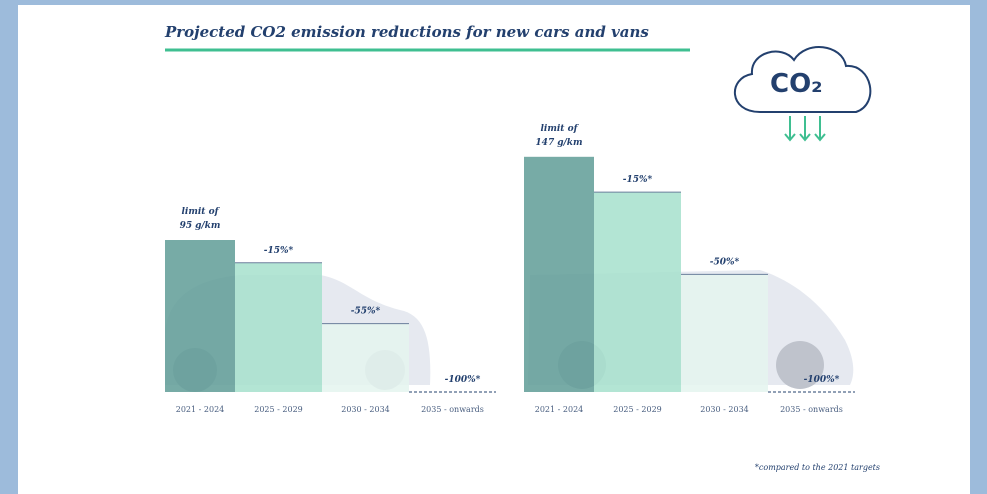 This screenshot has height=494, width=987. What do you see at coordinates (817, 467) in the screenshot?
I see `footnote: *compared to the 2021 targets` at bounding box center [817, 467].